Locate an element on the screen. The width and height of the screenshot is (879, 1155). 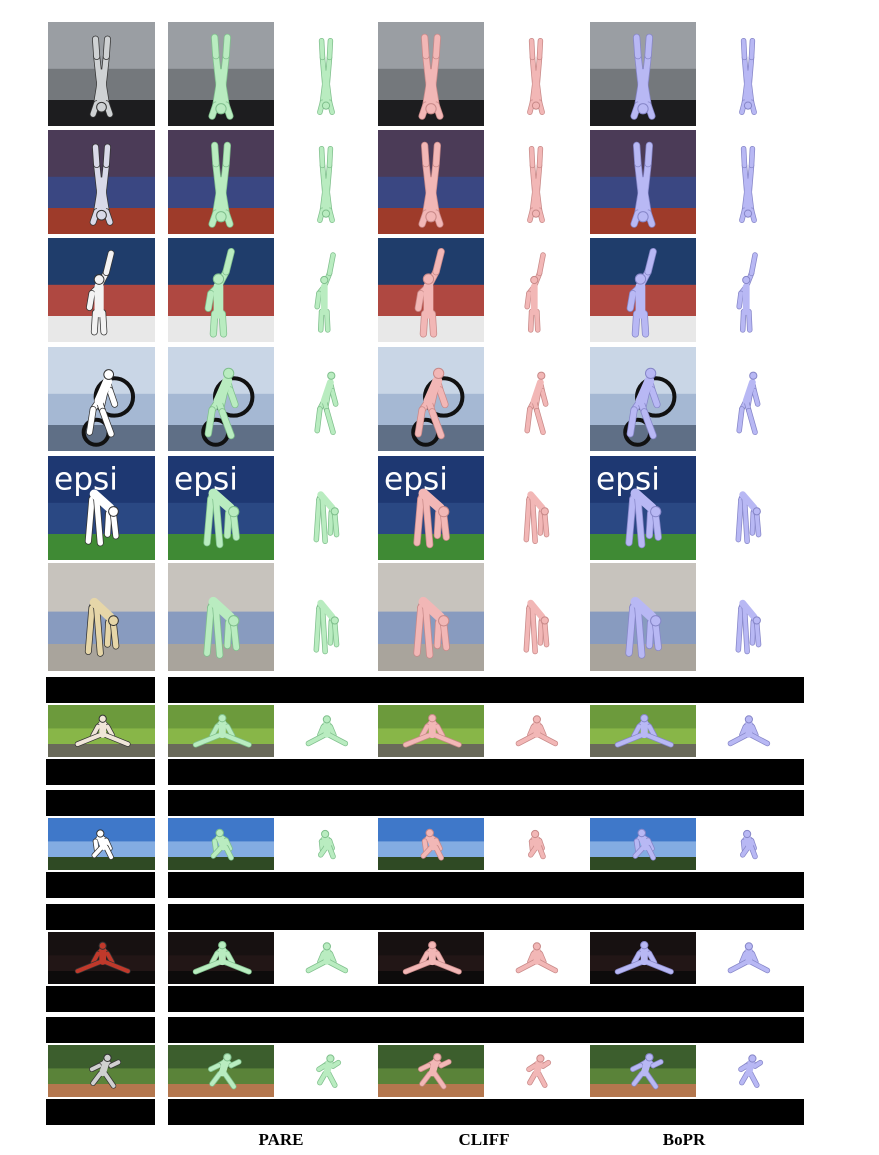
method-caption-pare: PARE is located at coordinates (281, 1139).